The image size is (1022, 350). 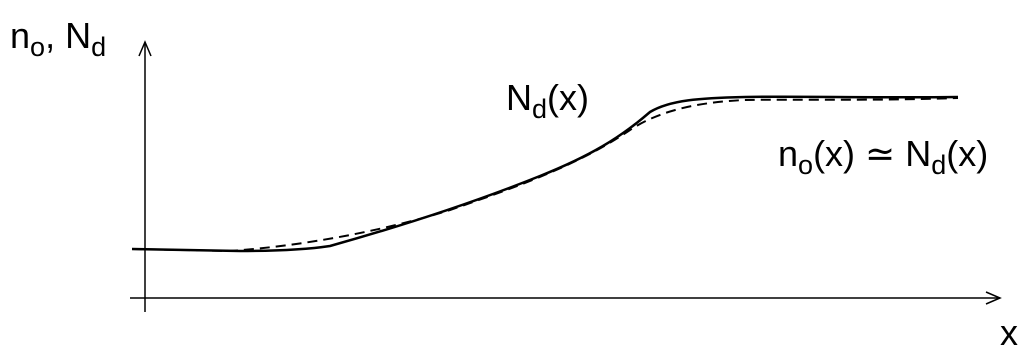 I want to click on y-axis-arrowhead, so click(x=145, y=48).